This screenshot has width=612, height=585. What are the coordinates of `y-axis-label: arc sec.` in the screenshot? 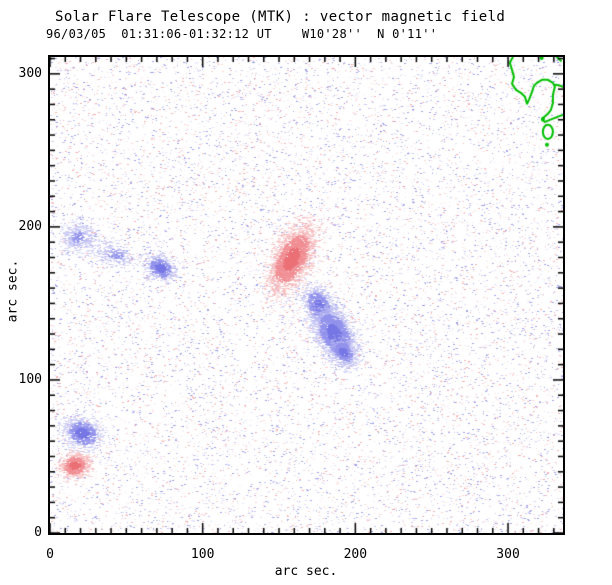 It's located at (13, 291).